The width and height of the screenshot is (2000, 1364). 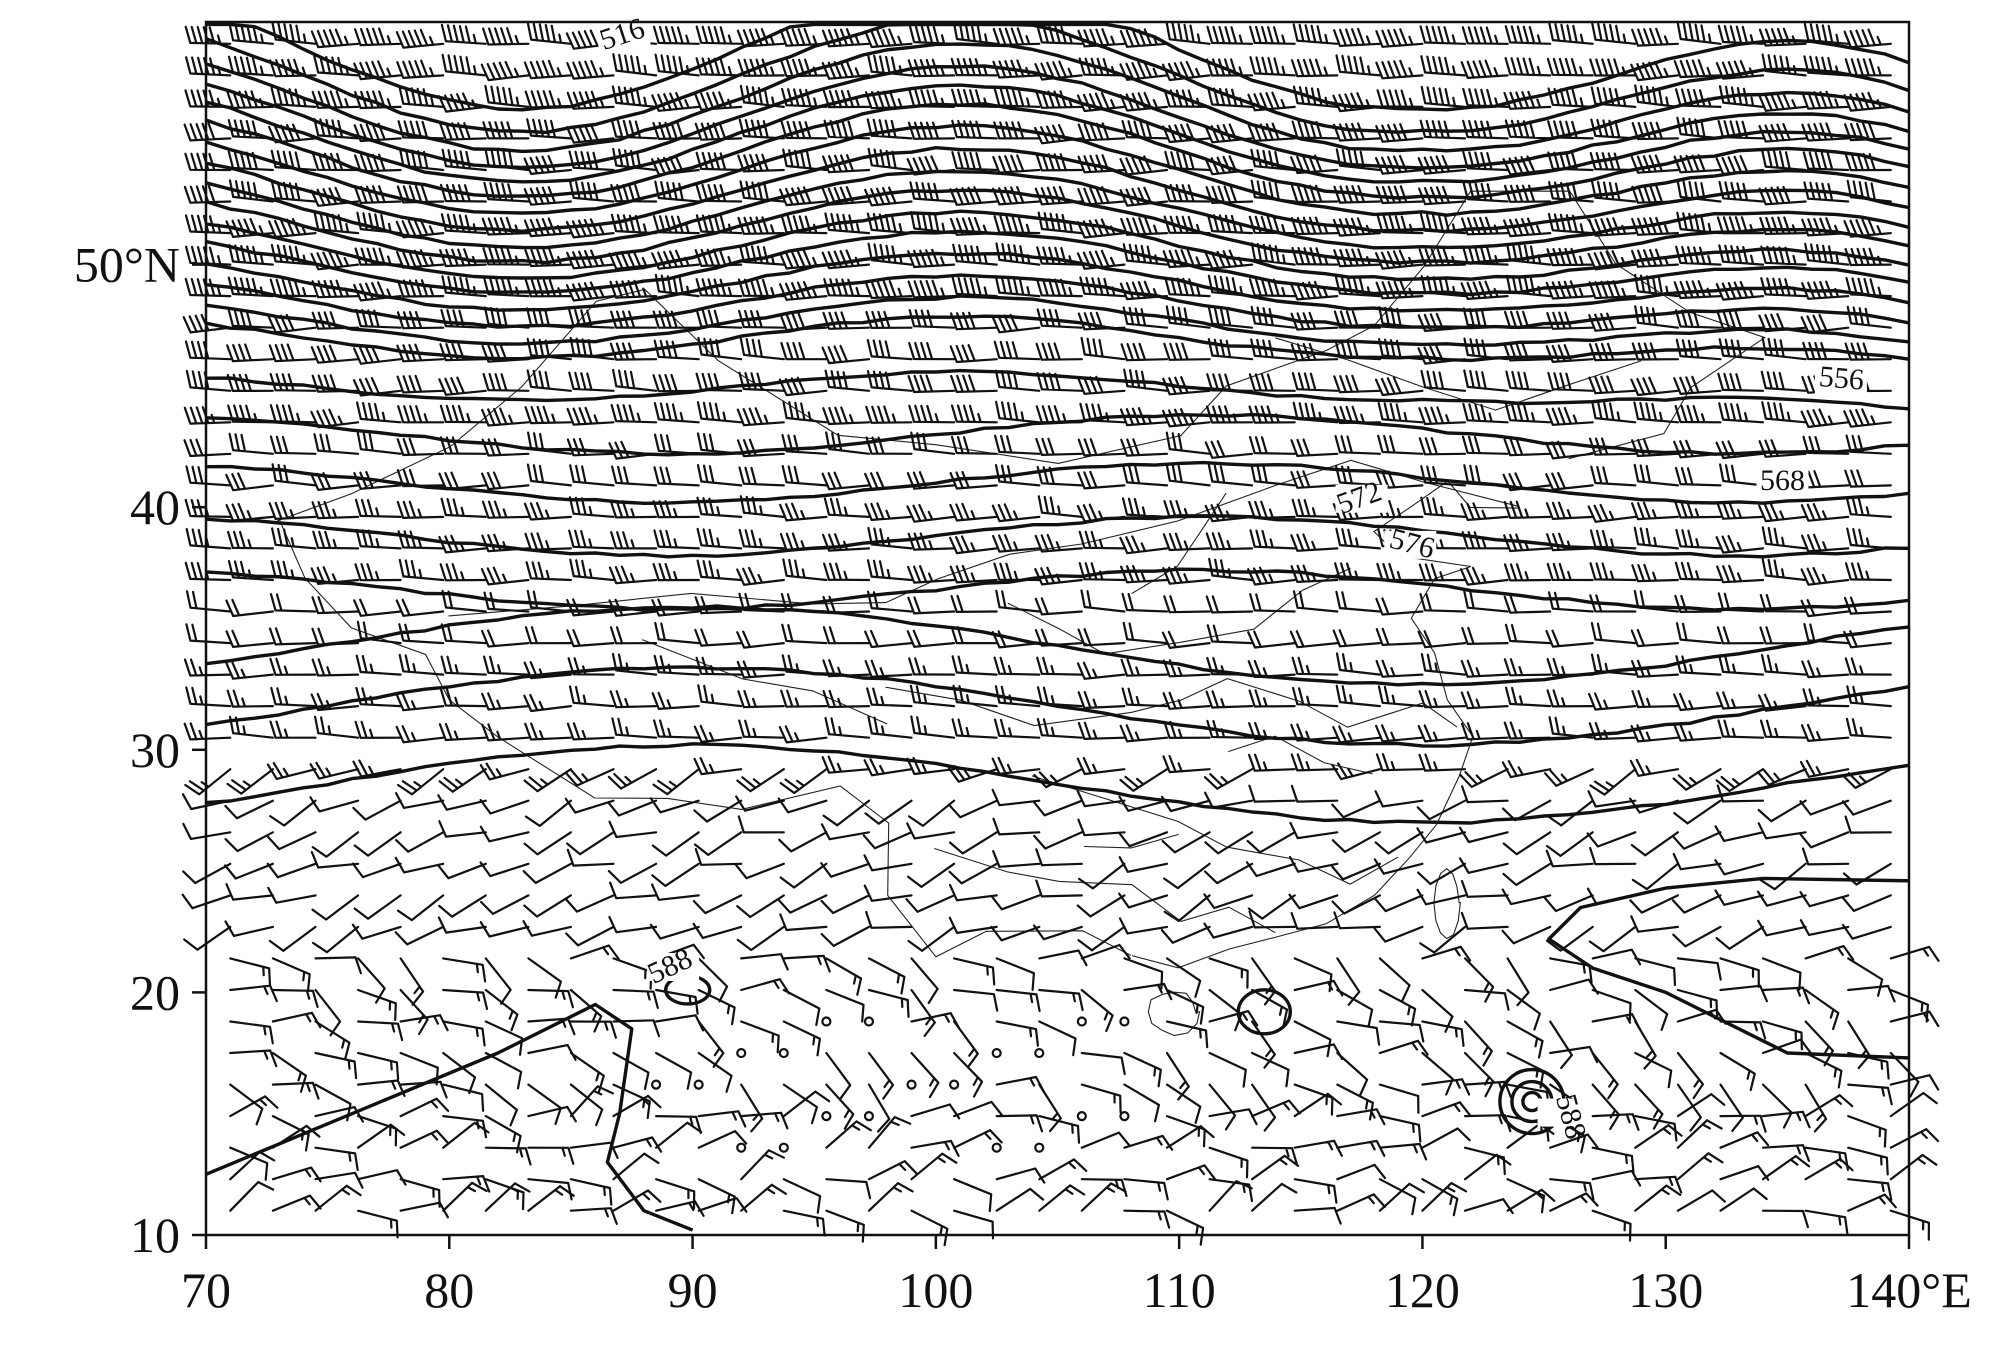 I want to click on calm-wind-marker, so click(x=1039, y=1147).